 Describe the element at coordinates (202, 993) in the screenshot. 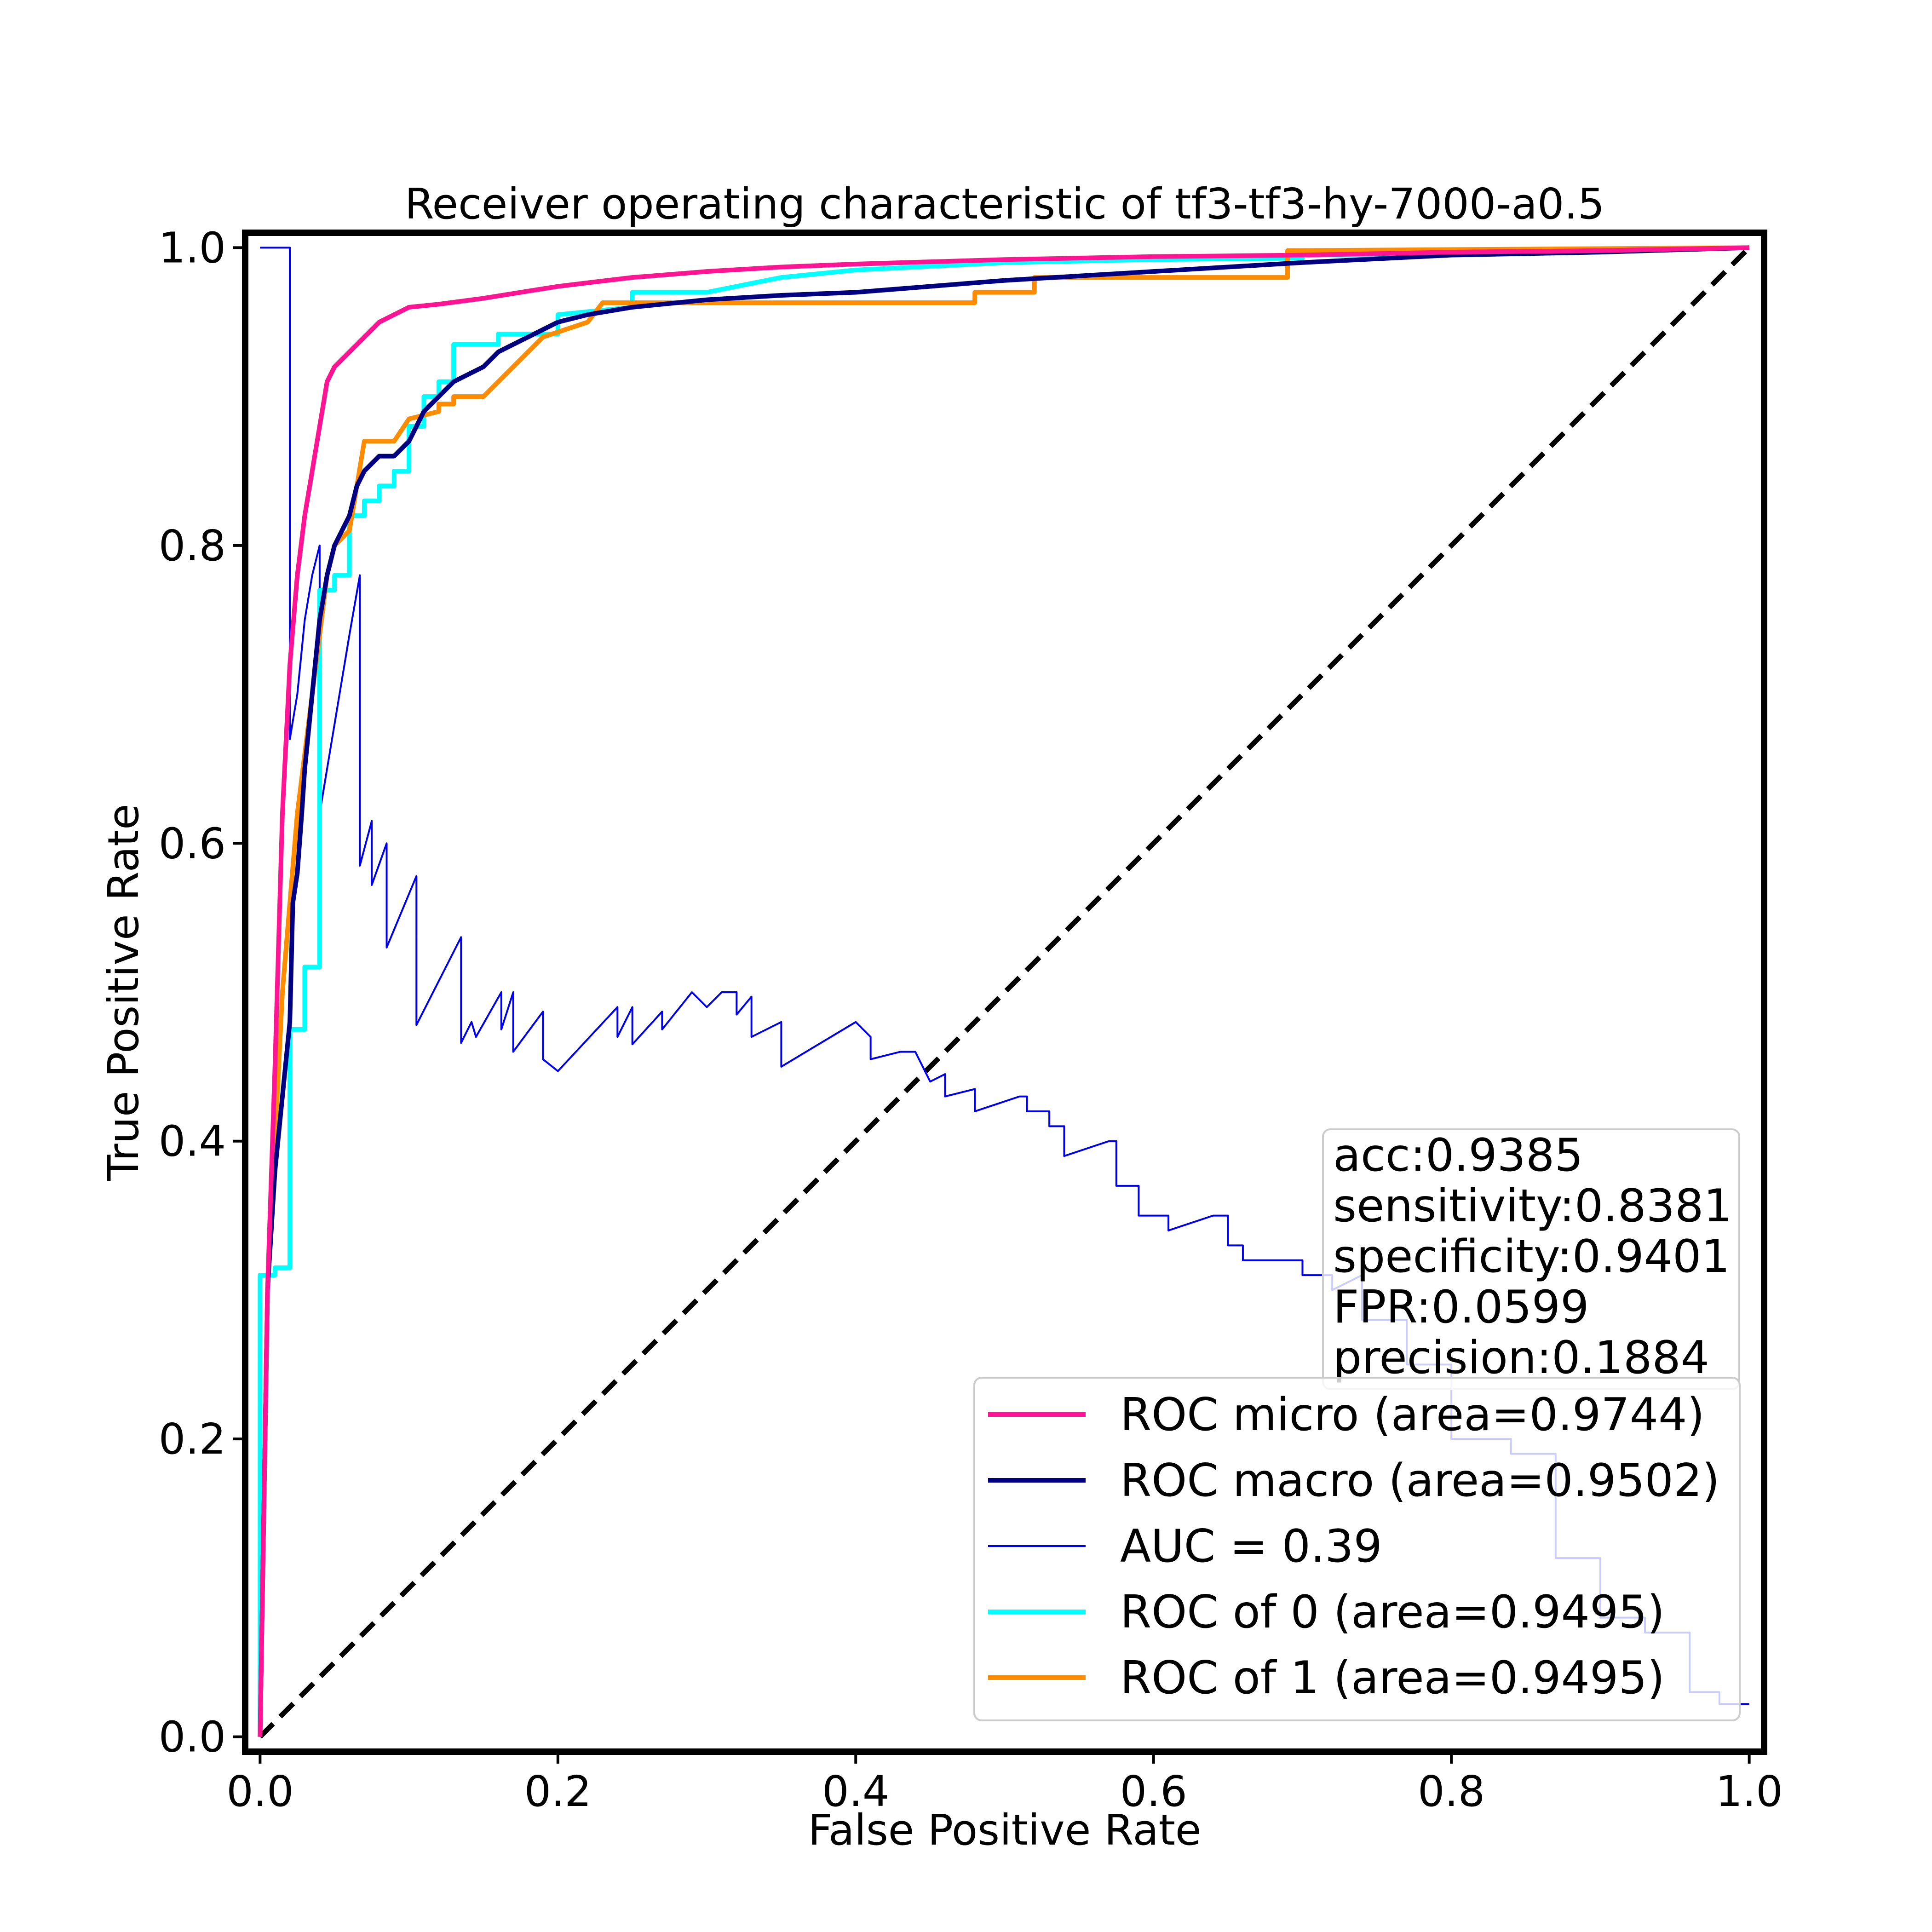

I see `y-axis-ticks: 0.0 0.2 0.4 0.6 0.8 1.0` at that location.